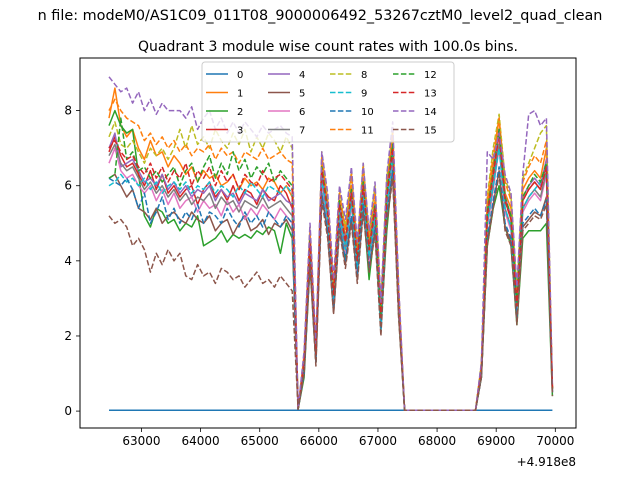 The width and height of the screenshot is (640, 480). I want to click on legend-label-1: 1, so click(240, 94).